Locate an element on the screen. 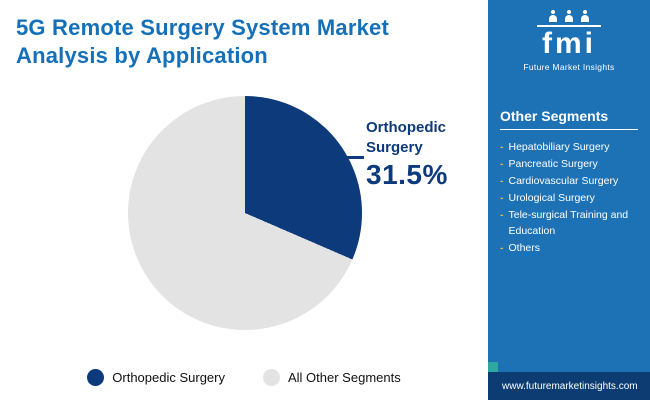 The height and width of the screenshot is (400, 650). segment-label: Urological Surgery is located at coordinates (551, 198).